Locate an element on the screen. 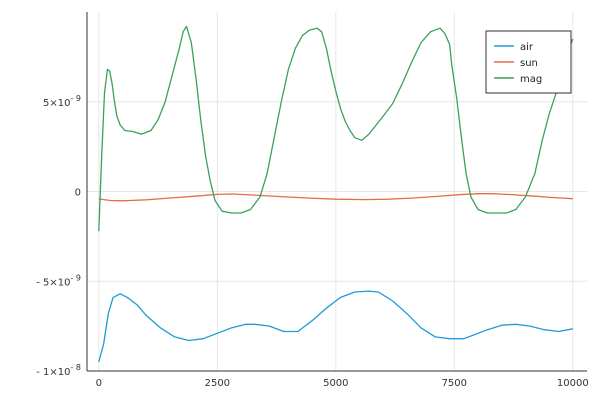  y-tick-mantissa: 0 is located at coordinates (78, 193).